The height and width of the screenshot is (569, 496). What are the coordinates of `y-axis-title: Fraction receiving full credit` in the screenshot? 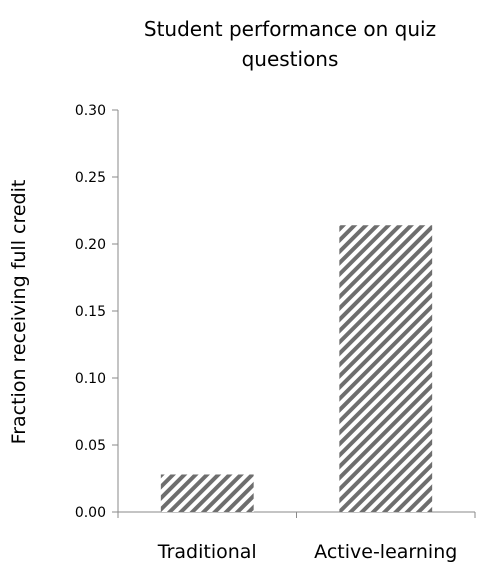 It's located at (19, 312).